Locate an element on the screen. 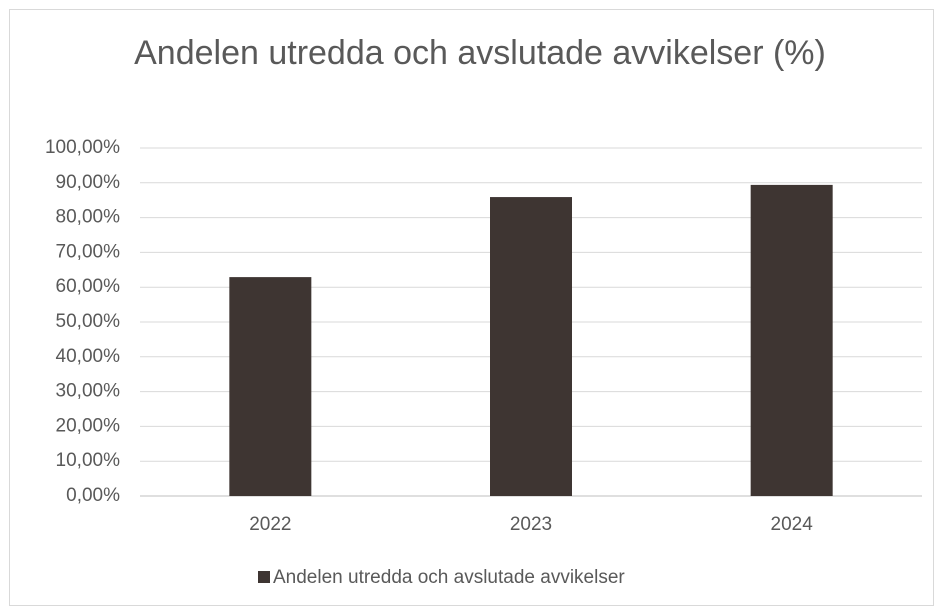  y-tick-label: 0,00% is located at coordinates (93, 495).